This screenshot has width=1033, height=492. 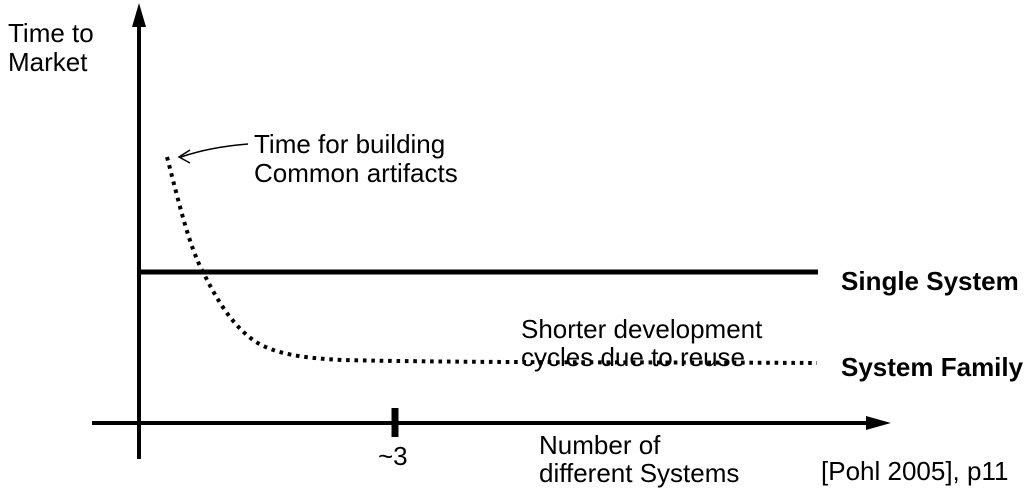 What do you see at coordinates (51, 47) in the screenshot?
I see `y-axis-label: Time to Market` at bounding box center [51, 47].